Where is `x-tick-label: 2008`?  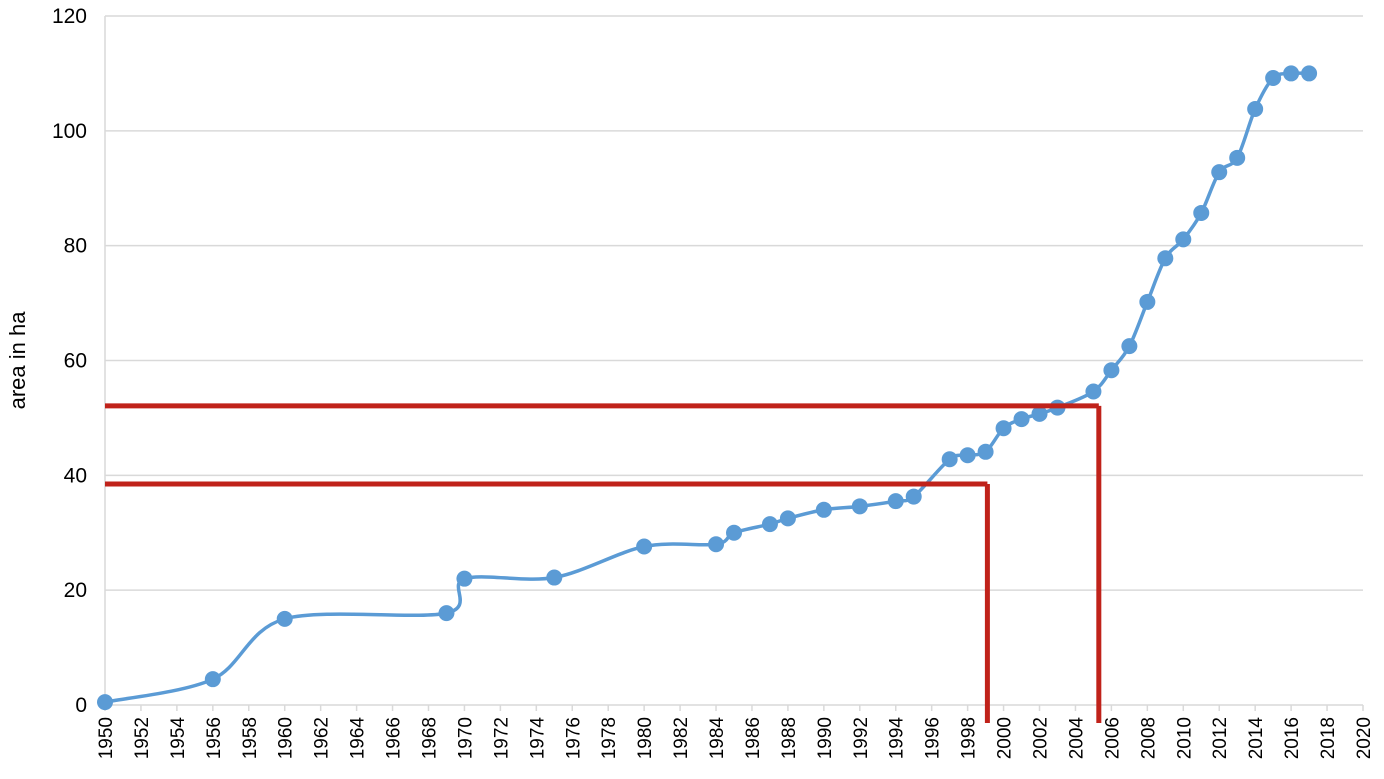 x-tick-label: 2008 is located at coordinates (1148, 738).